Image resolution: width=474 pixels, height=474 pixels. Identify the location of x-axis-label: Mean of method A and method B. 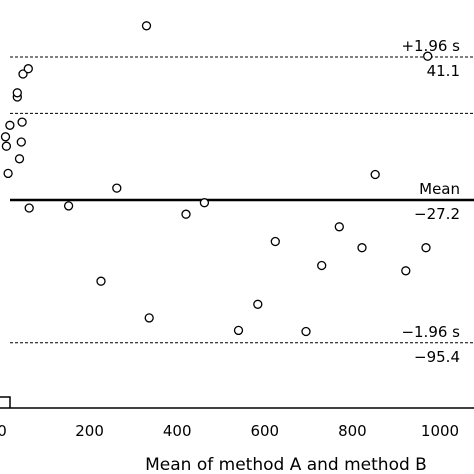
(286, 464).